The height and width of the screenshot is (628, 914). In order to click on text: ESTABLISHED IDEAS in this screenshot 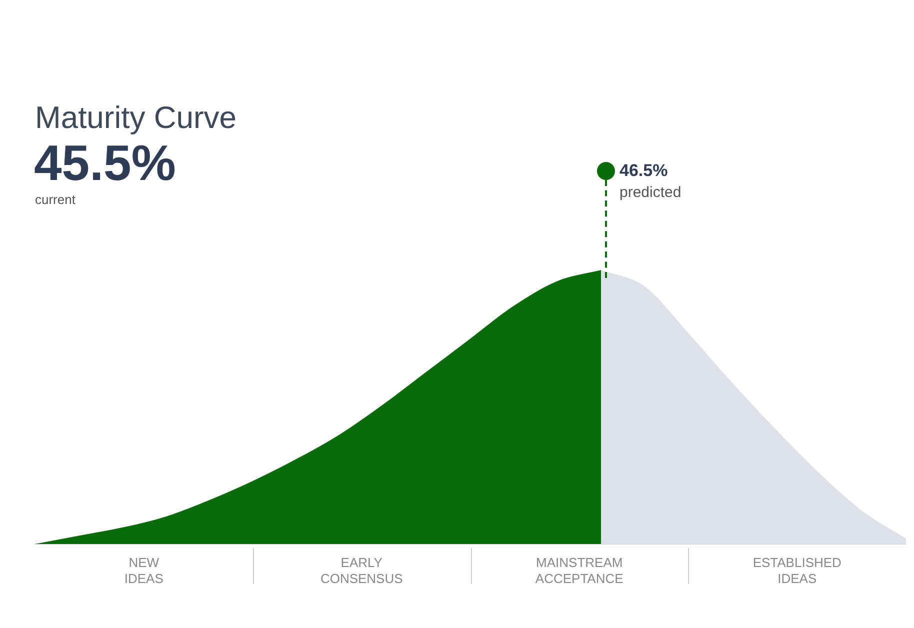, I will do `click(797, 571)`.